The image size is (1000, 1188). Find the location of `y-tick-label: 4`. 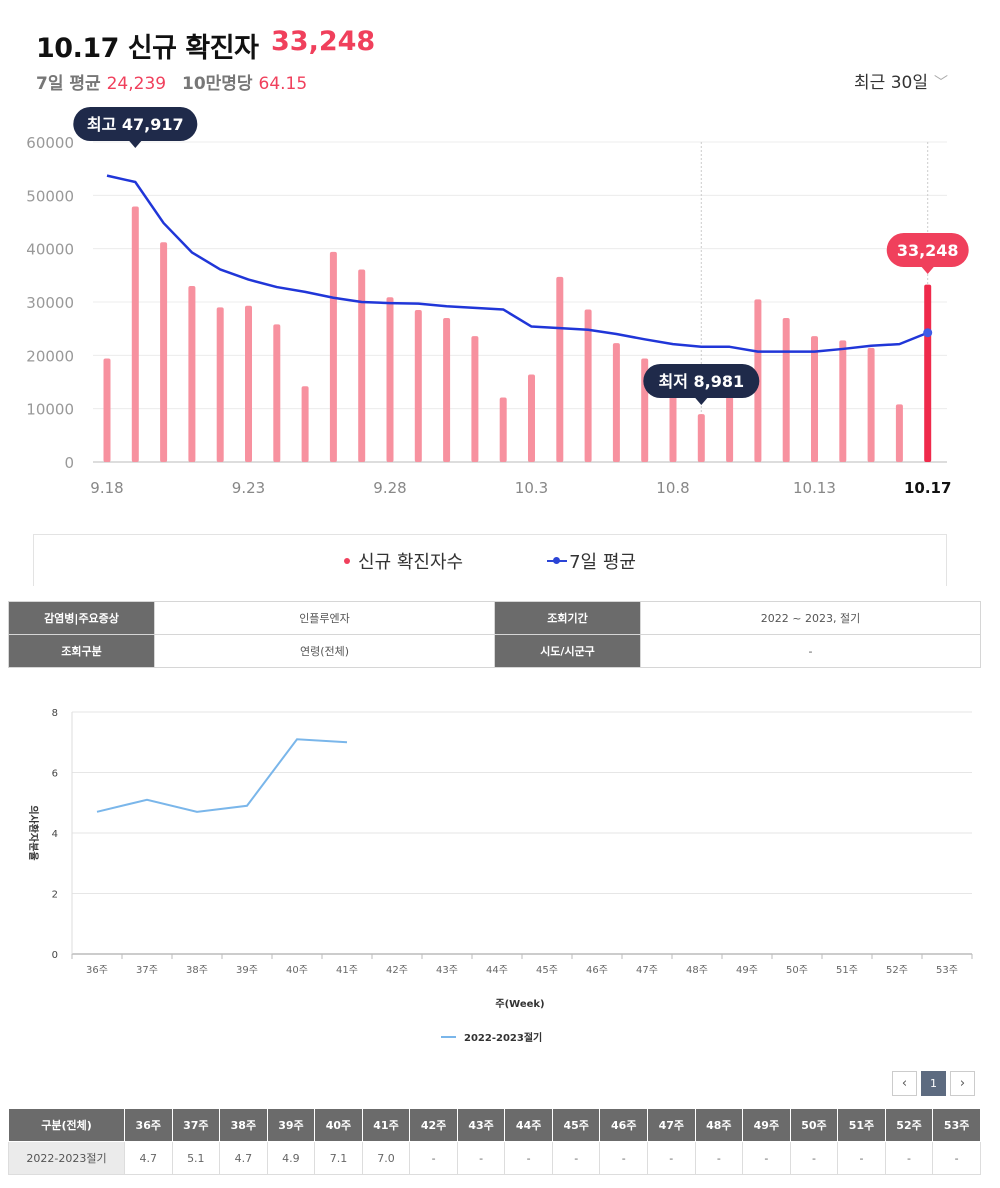

y-tick-label: 4 is located at coordinates (55, 834).